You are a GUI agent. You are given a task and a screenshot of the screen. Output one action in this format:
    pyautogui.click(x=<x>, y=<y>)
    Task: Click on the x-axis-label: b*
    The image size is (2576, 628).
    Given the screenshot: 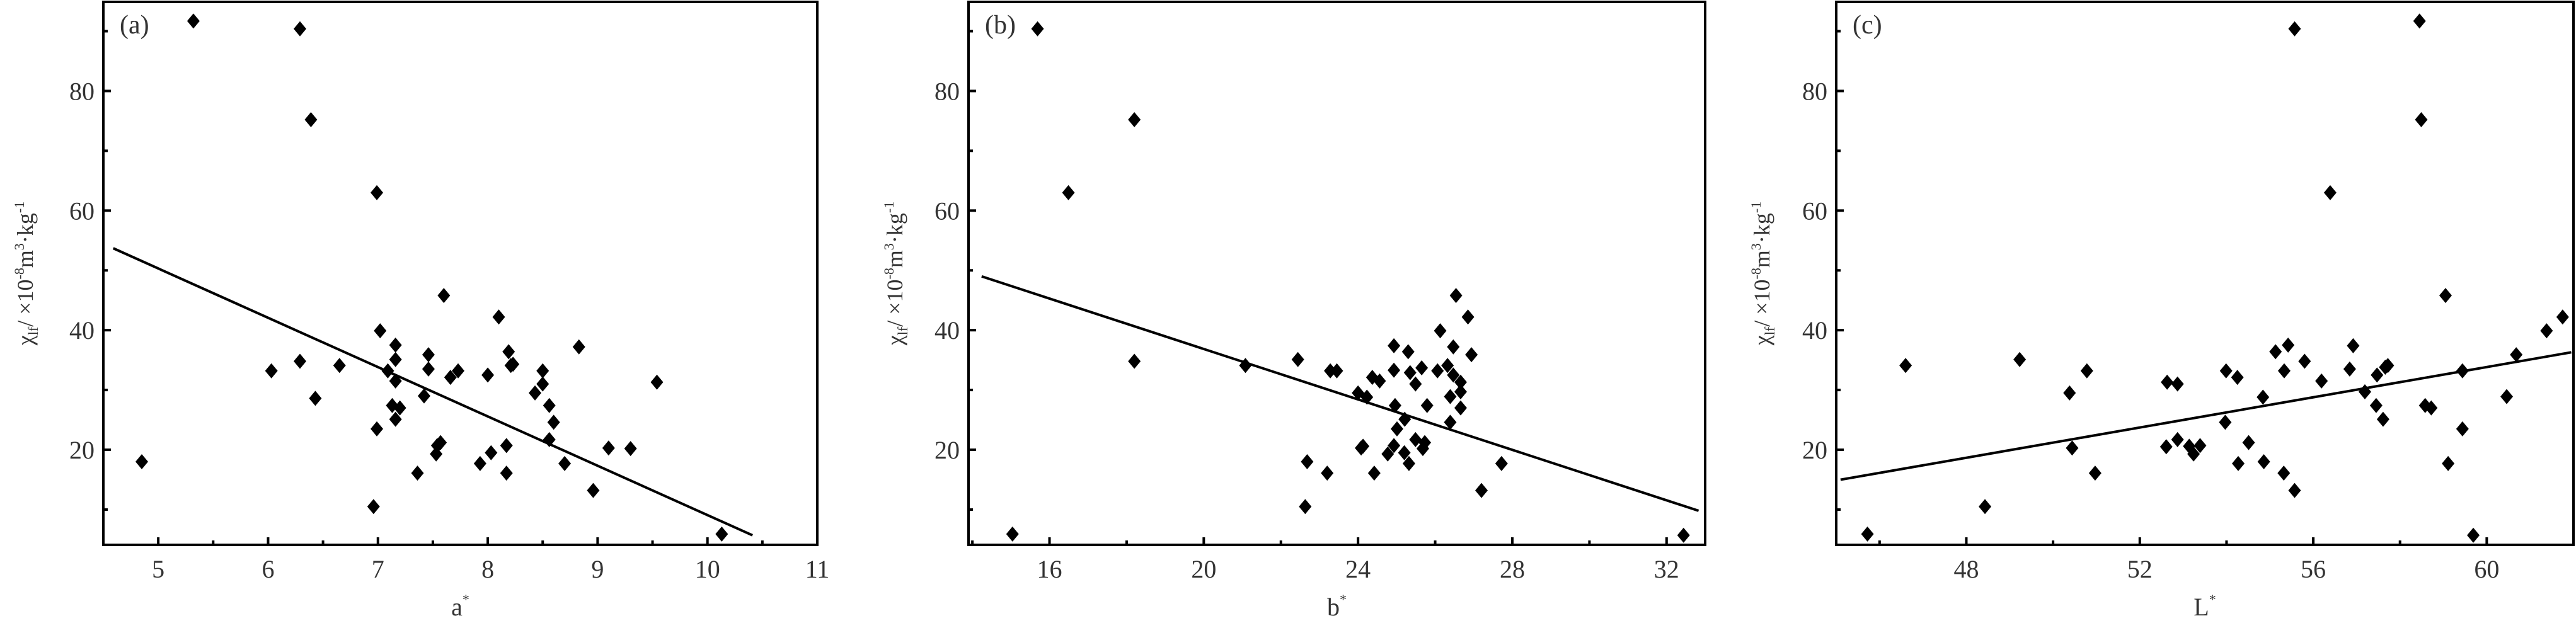 What is the action you would take?
    pyautogui.click(x=1337, y=606)
    